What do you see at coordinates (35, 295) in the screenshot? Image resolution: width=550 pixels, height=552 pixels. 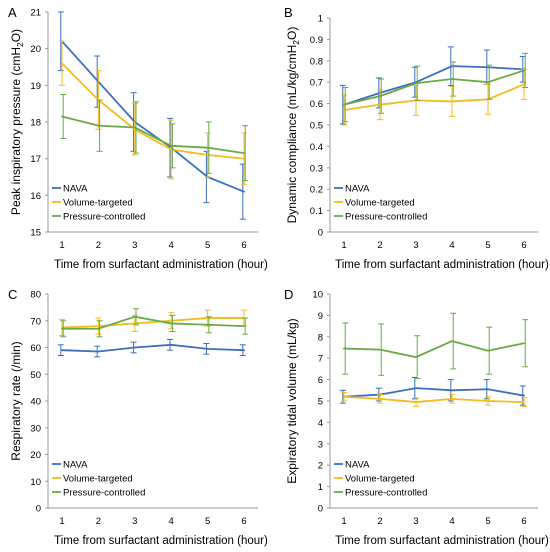 I see `y-tick-label: 80` at bounding box center [35, 295].